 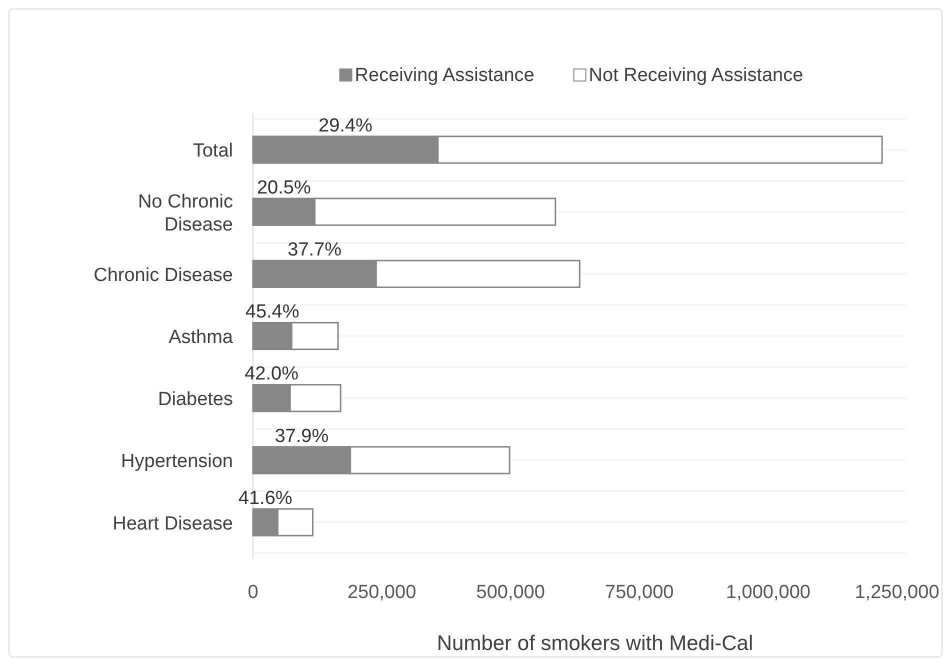 What do you see at coordinates (201, 337) in the screenshot?
I see `y-tick-label: Asthma` at bounding box center [201, 337].